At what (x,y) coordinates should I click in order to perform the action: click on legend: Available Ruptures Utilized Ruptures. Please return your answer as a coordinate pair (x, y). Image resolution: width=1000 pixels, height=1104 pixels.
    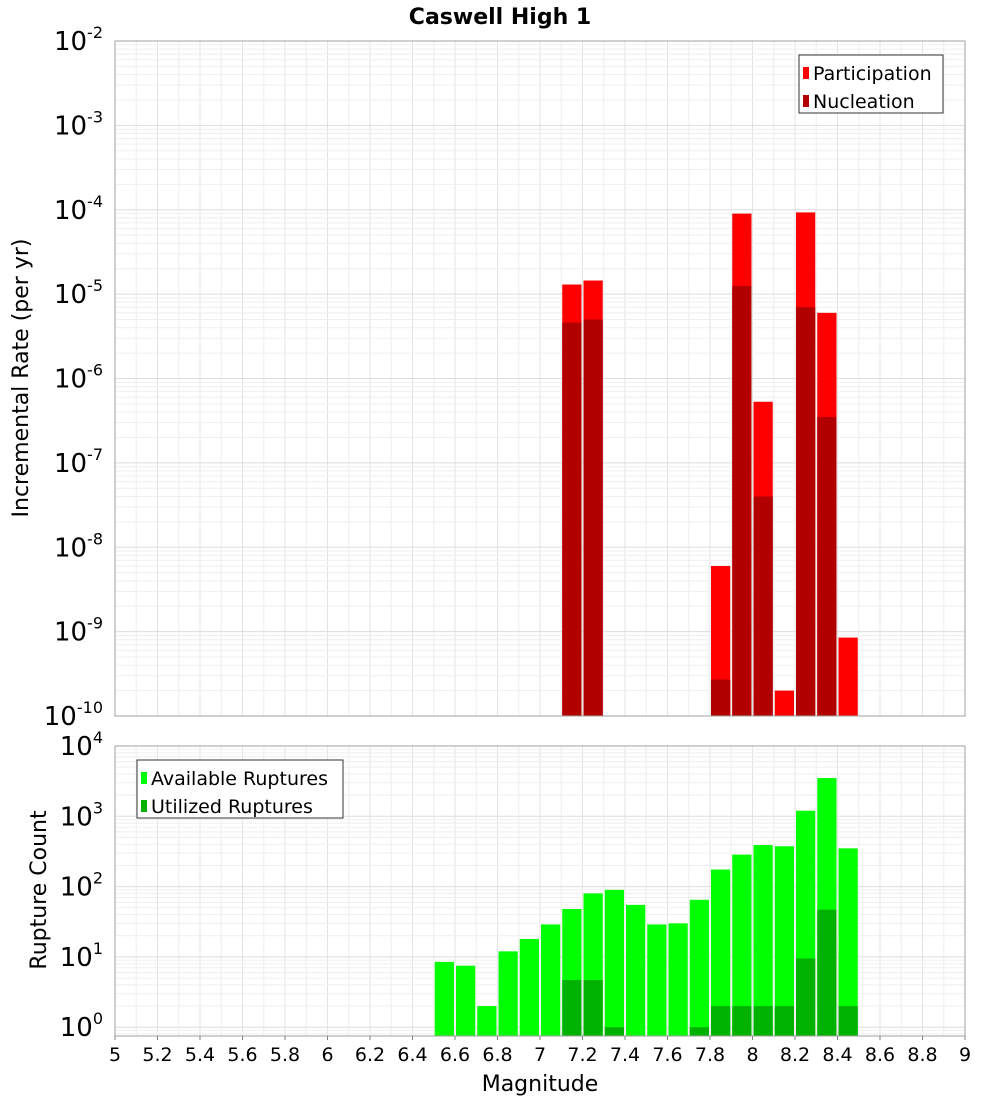
    Looking at the image, I should click on (240, 789).